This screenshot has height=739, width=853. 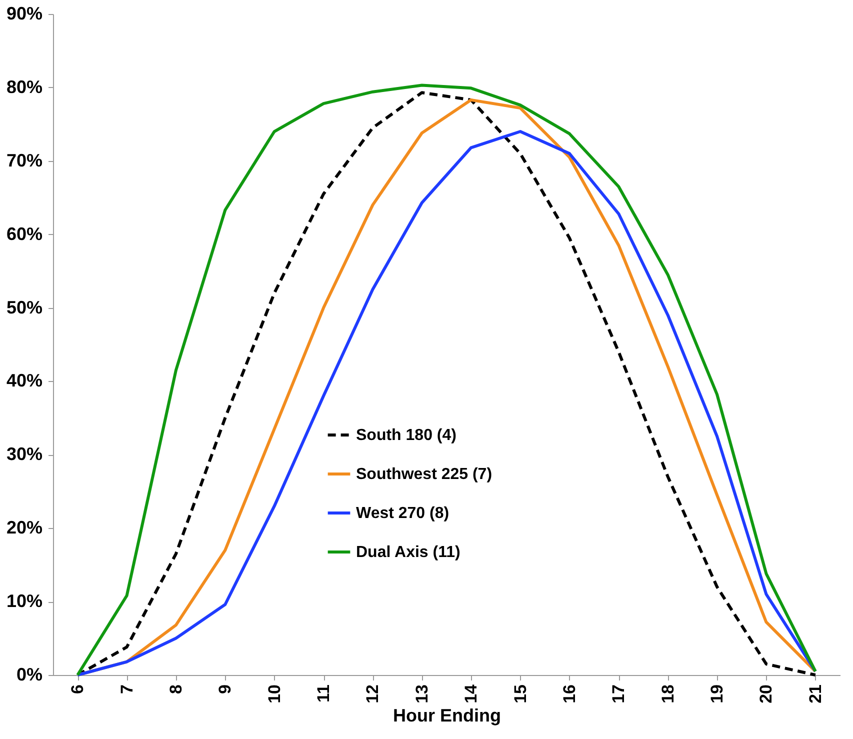 What do you see at coordinates (447, 715) in the screenshot?
I see `x-axis-title: Hour Ending` at bounding box center [447, 715].